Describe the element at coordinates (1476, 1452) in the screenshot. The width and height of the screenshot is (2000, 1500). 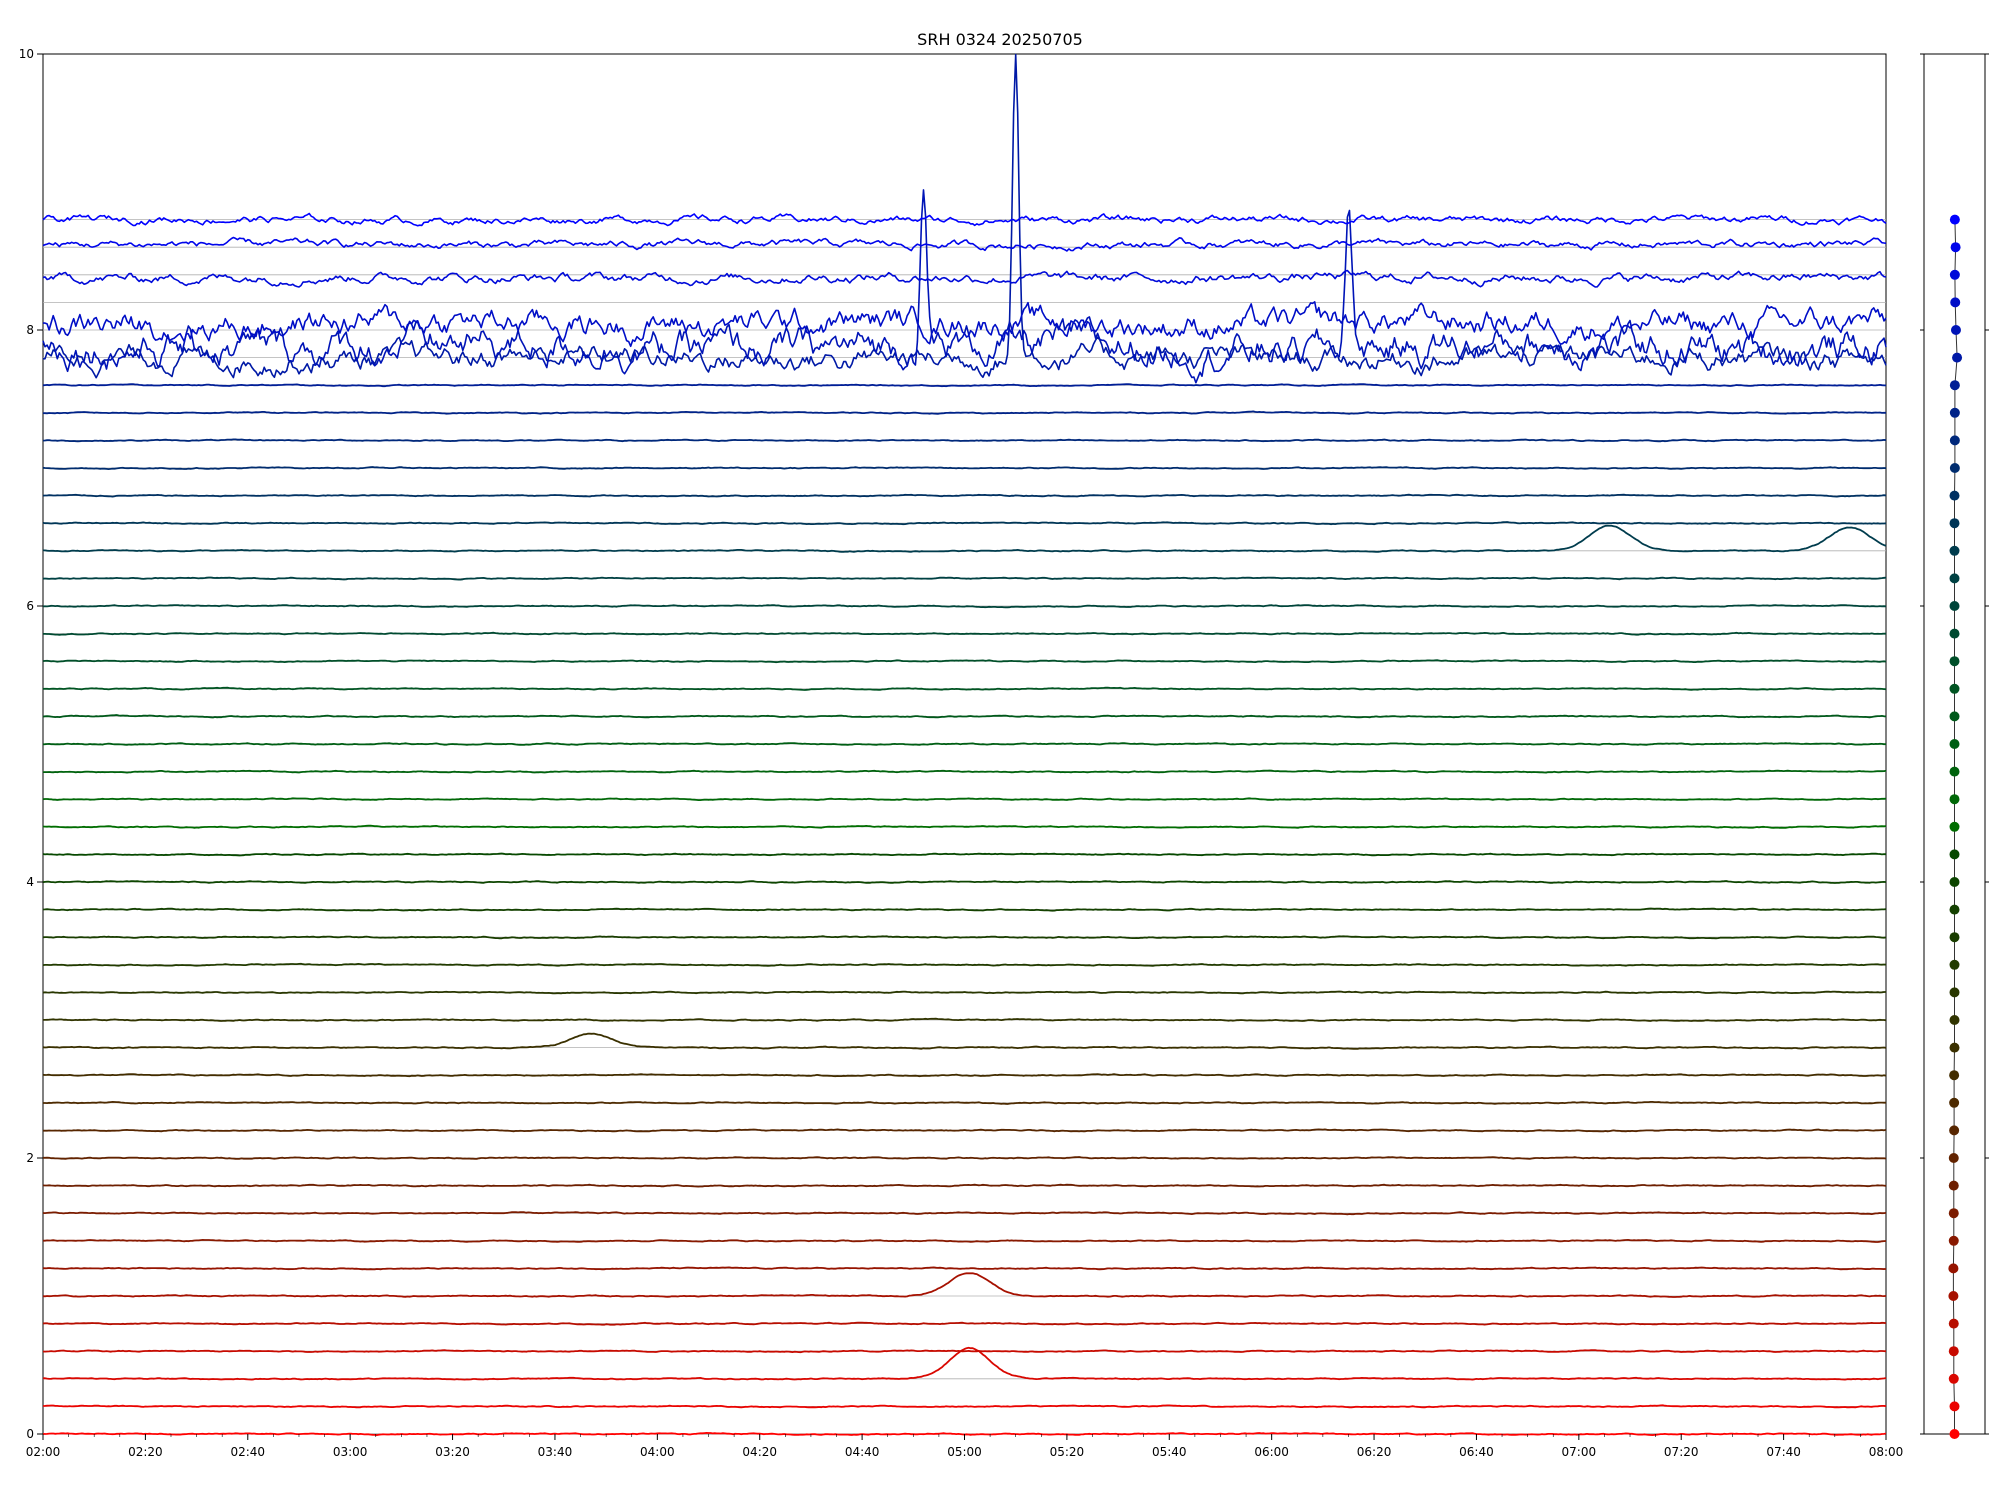
I see `x-tick-label: 06:40` at that location.